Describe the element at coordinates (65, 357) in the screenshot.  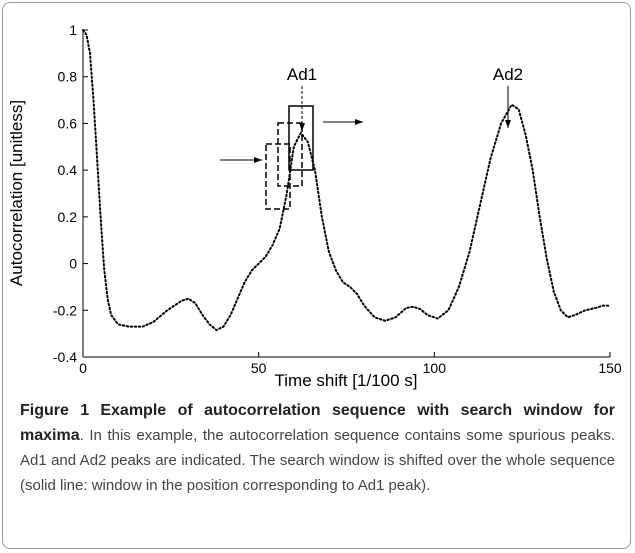
I see `y-tick-label: -0.4` at that location.